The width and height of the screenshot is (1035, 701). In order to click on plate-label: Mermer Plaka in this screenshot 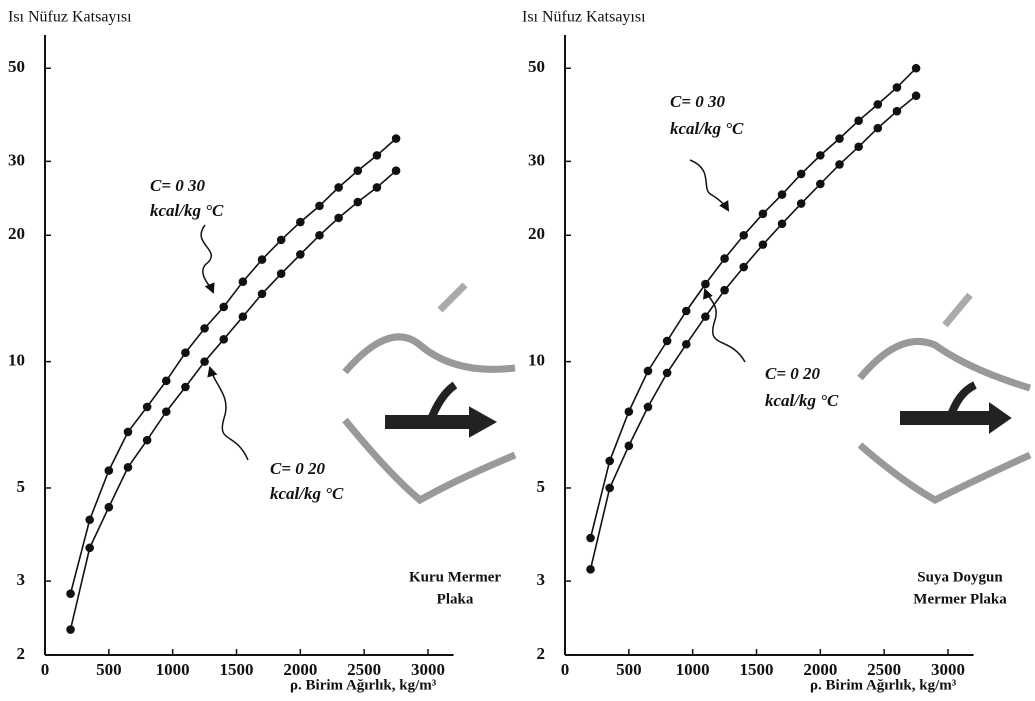, I will do `click(960, 599)`.